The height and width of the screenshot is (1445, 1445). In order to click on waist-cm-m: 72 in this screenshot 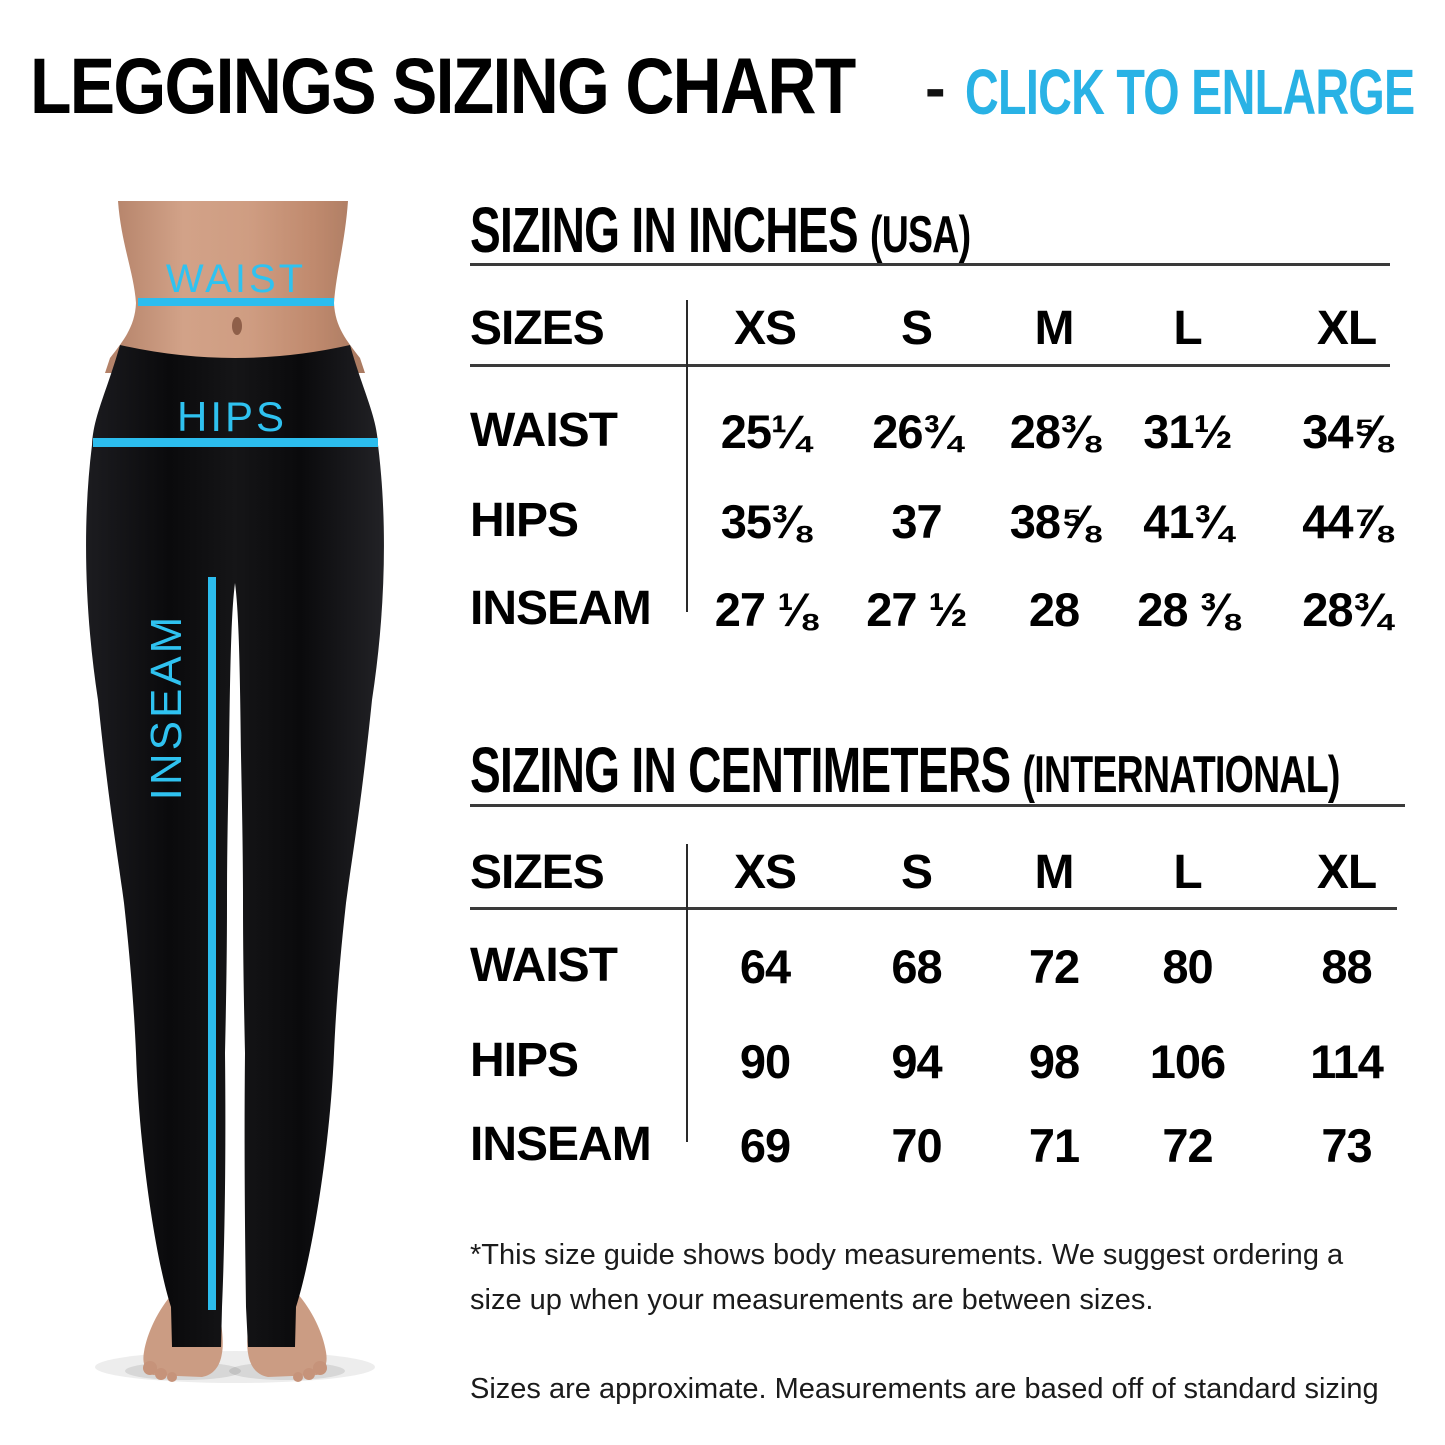, I will do `click(1054, 966)`.